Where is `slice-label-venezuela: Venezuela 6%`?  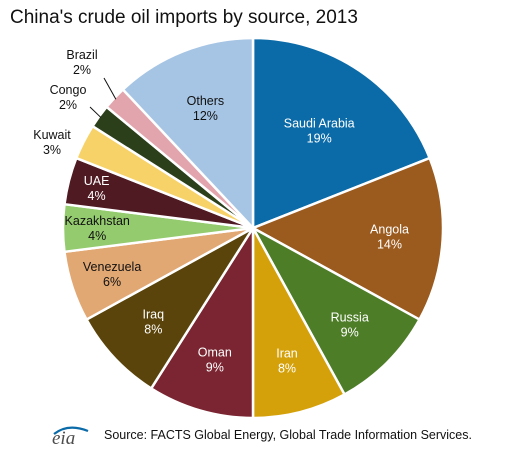
slice-label-venezuela: Venezuela 6% is located at coordinates (112, 274).